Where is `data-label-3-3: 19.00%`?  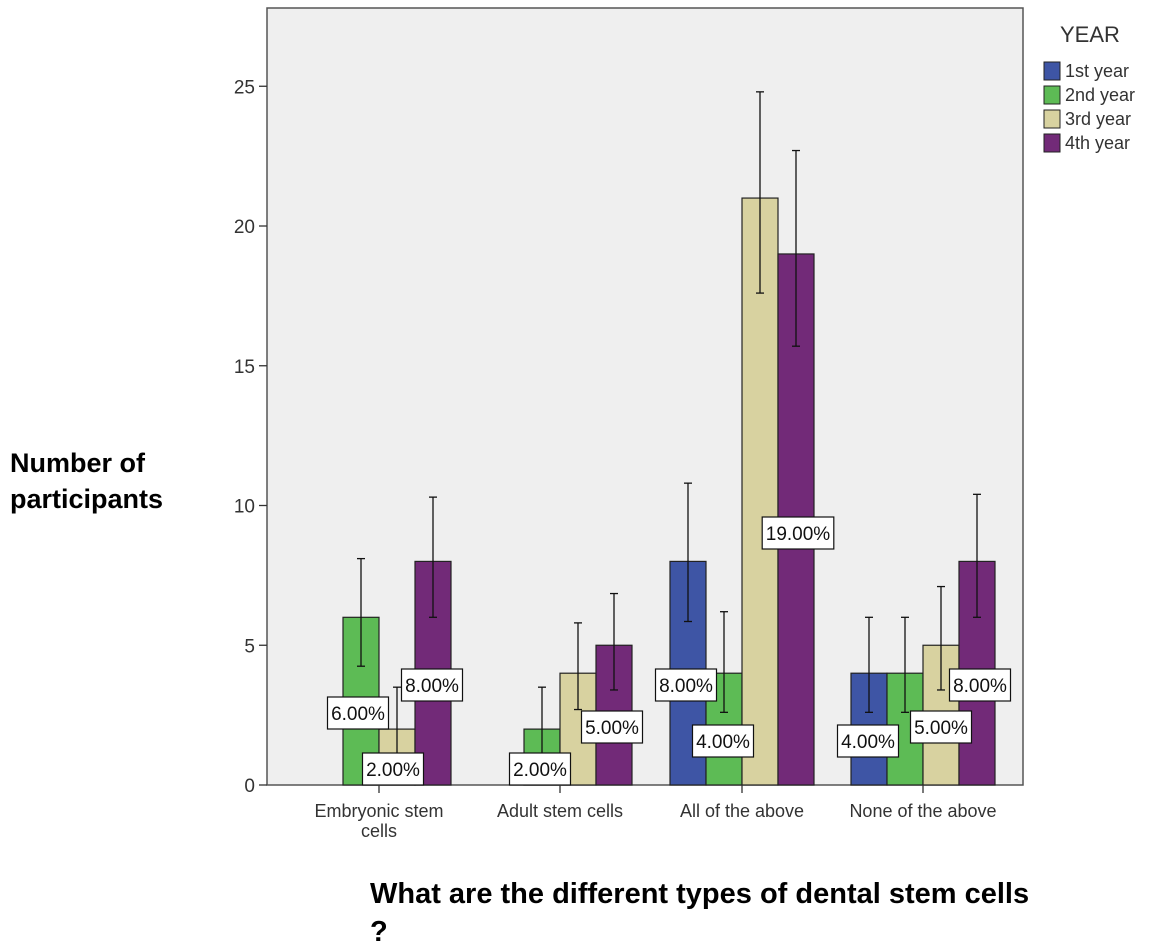 data-label-3-3: 19.00% is located at coordinates (798, 534).